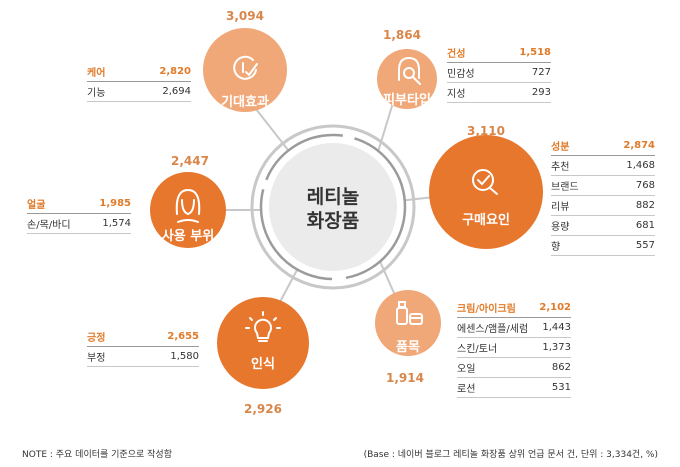 The image size is (680, 467). I want to click on row-value: 882, so click(645, 205).